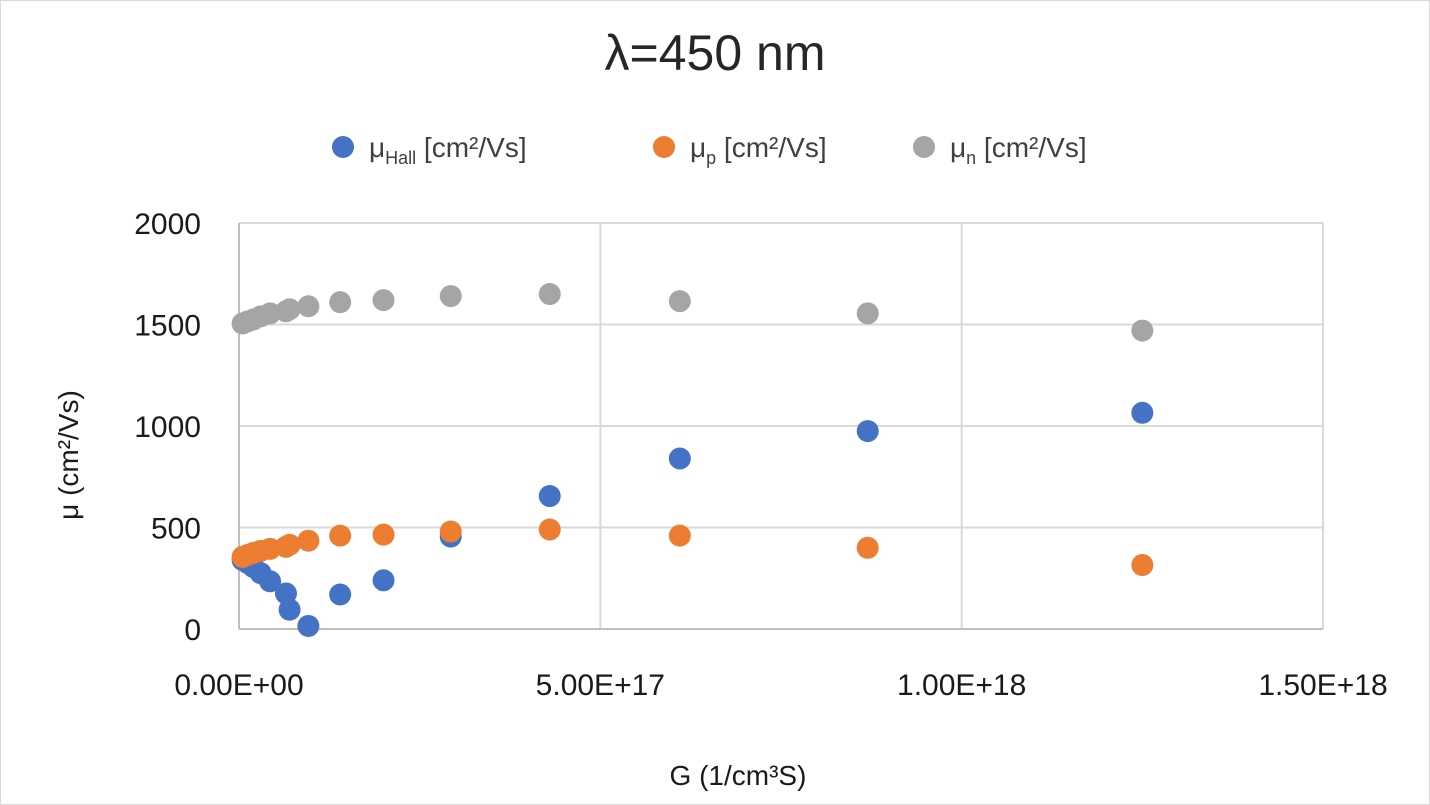 The width and height of the screenshot is (1430, 805). I want to click on series-n-points, so click(692, 312).